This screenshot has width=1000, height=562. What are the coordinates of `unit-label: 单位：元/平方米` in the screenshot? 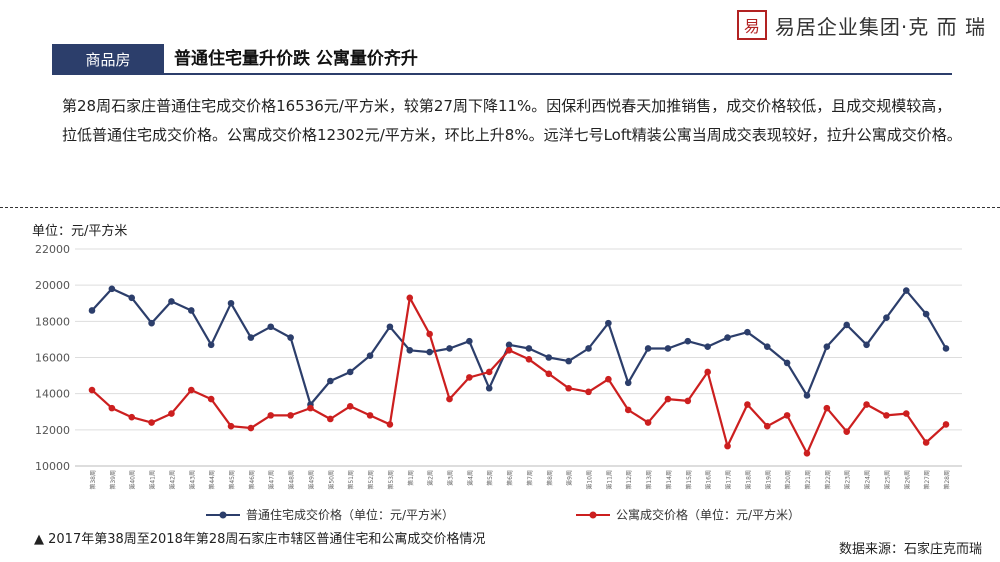 It's located at (80, 231).